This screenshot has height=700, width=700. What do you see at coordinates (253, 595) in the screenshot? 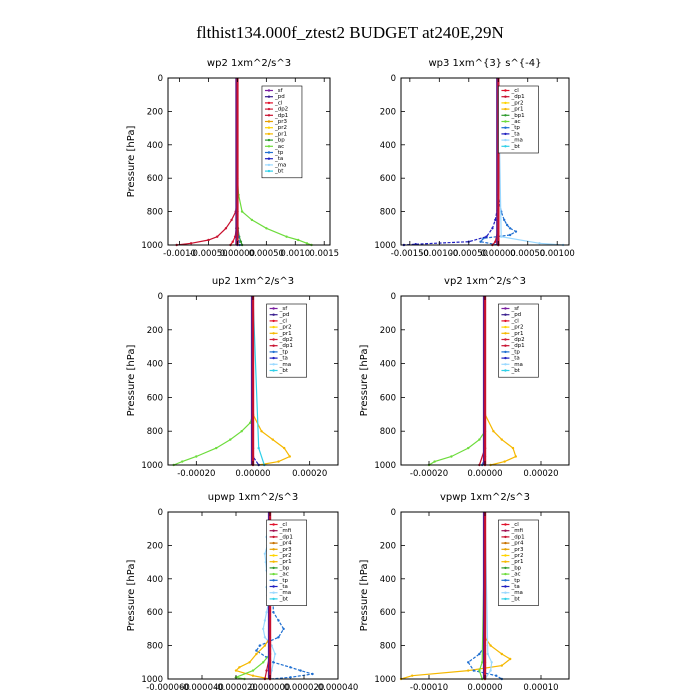
I see `plot-frame` at bounding box center [253, 595].